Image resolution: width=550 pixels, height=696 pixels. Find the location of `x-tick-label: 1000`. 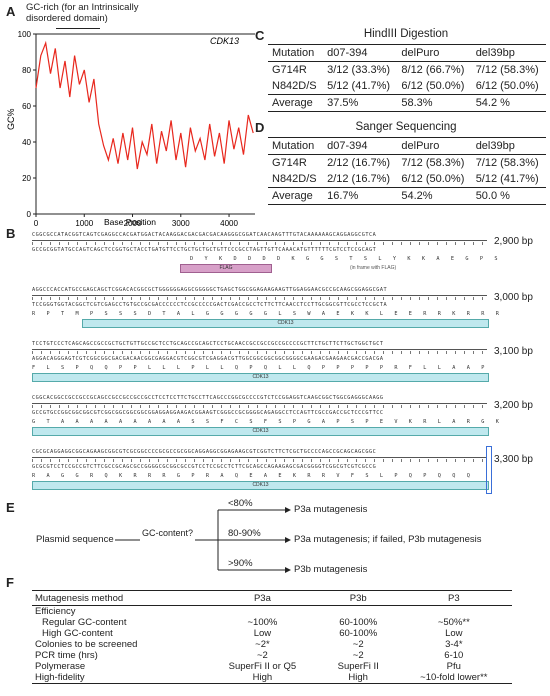

x-tick-label: 1000 is located at coordinates (84, 223).